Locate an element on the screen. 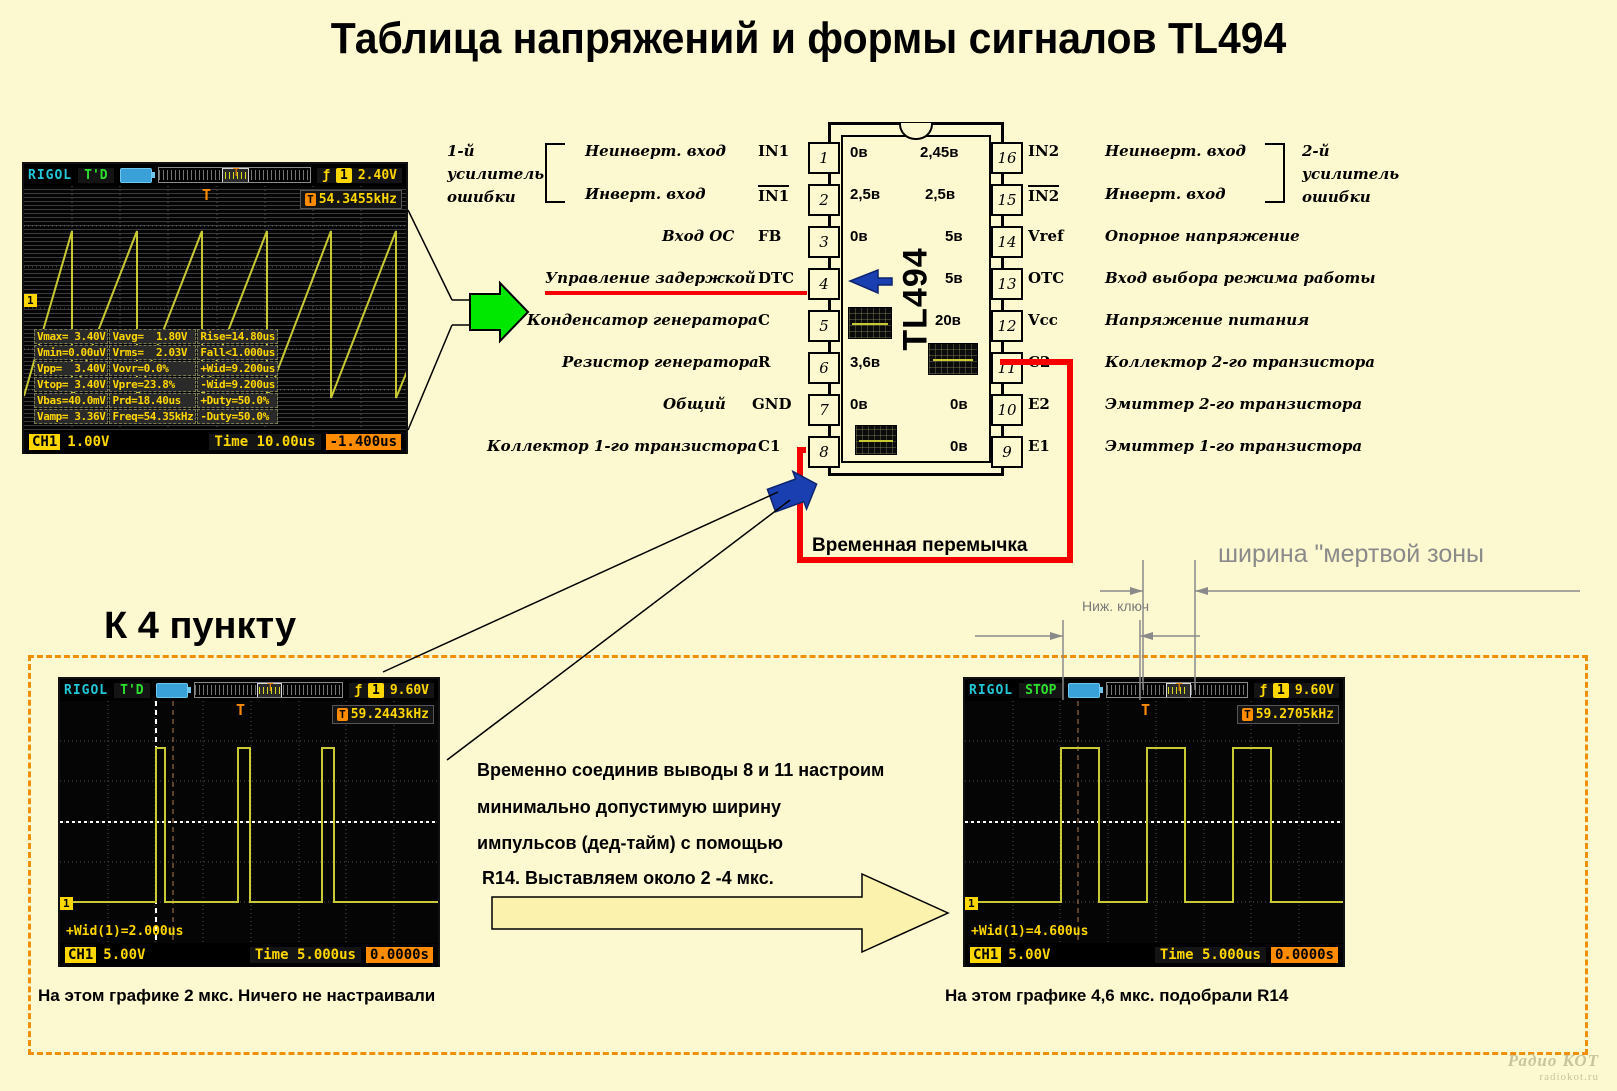 The image size is (1617, 1091). instruction-line-4: R14. Выставляем около 2 -4 мкс. is located at coordinates (628, 878).